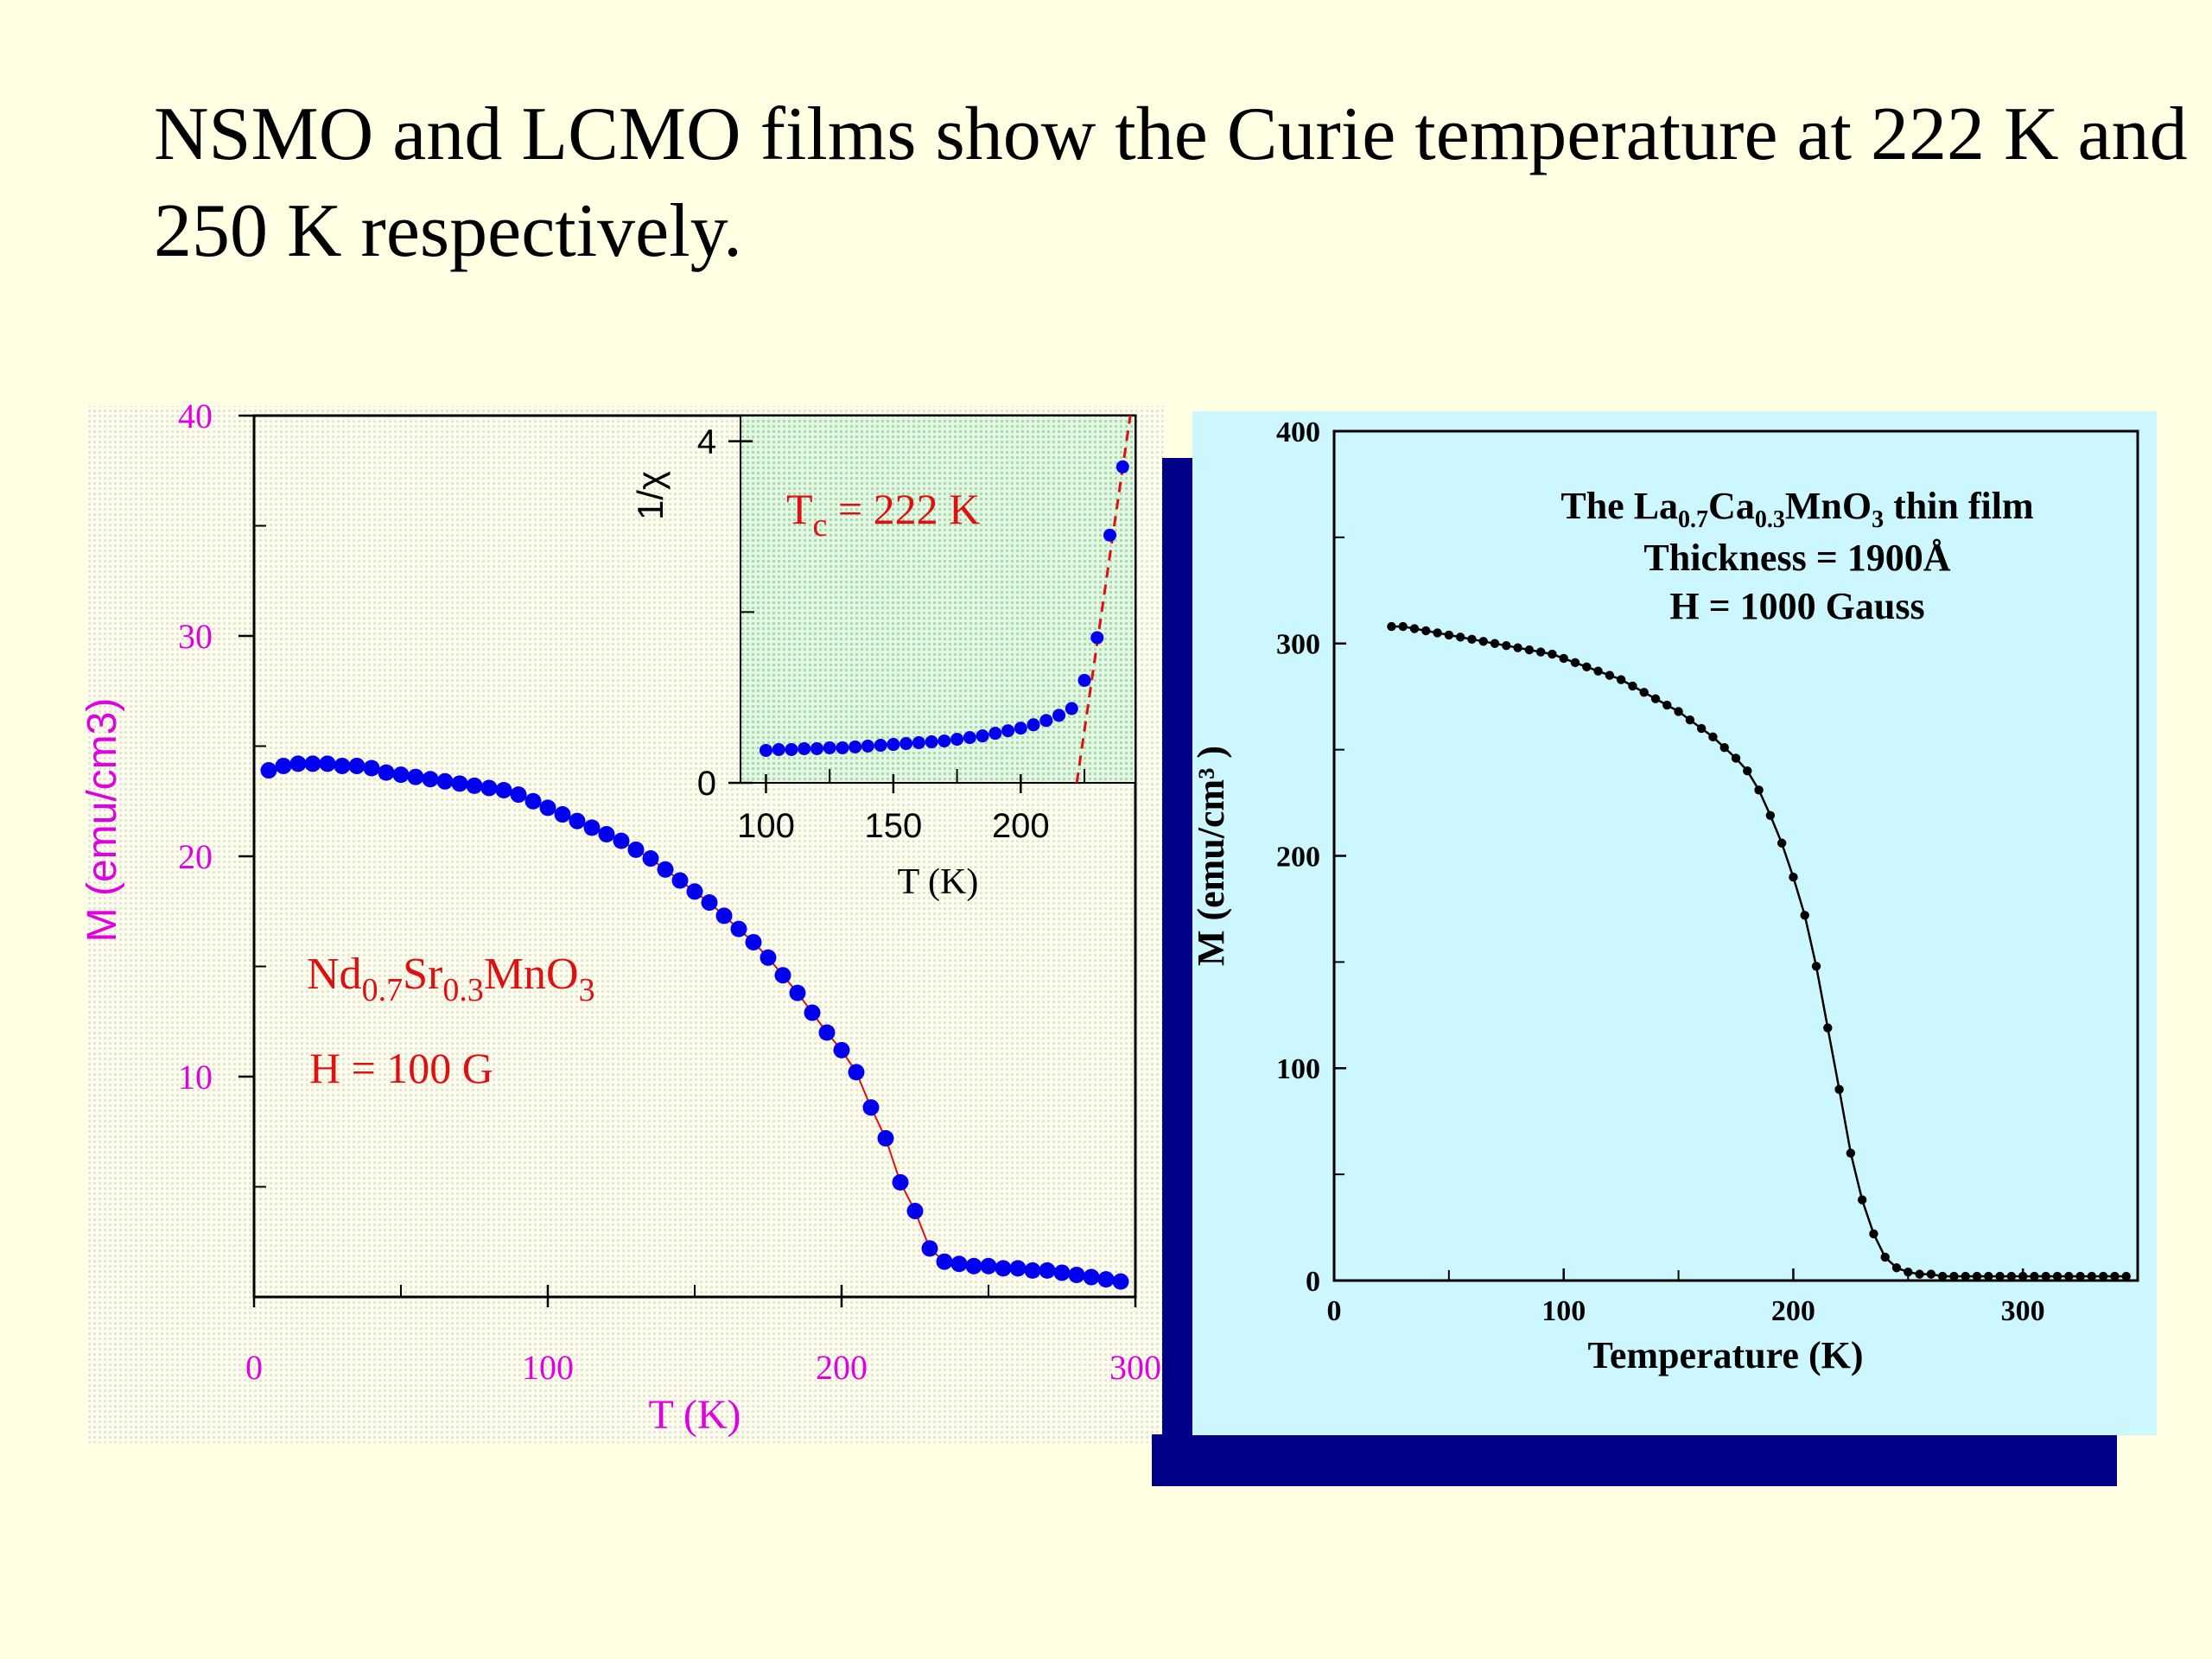 This screenshot has width=2212, height=1659. What do you see at coordinates (195, 636) in the screenshot?
I see `nsmo-main-y-tick-label: 30` at bounding box center [195, 636].